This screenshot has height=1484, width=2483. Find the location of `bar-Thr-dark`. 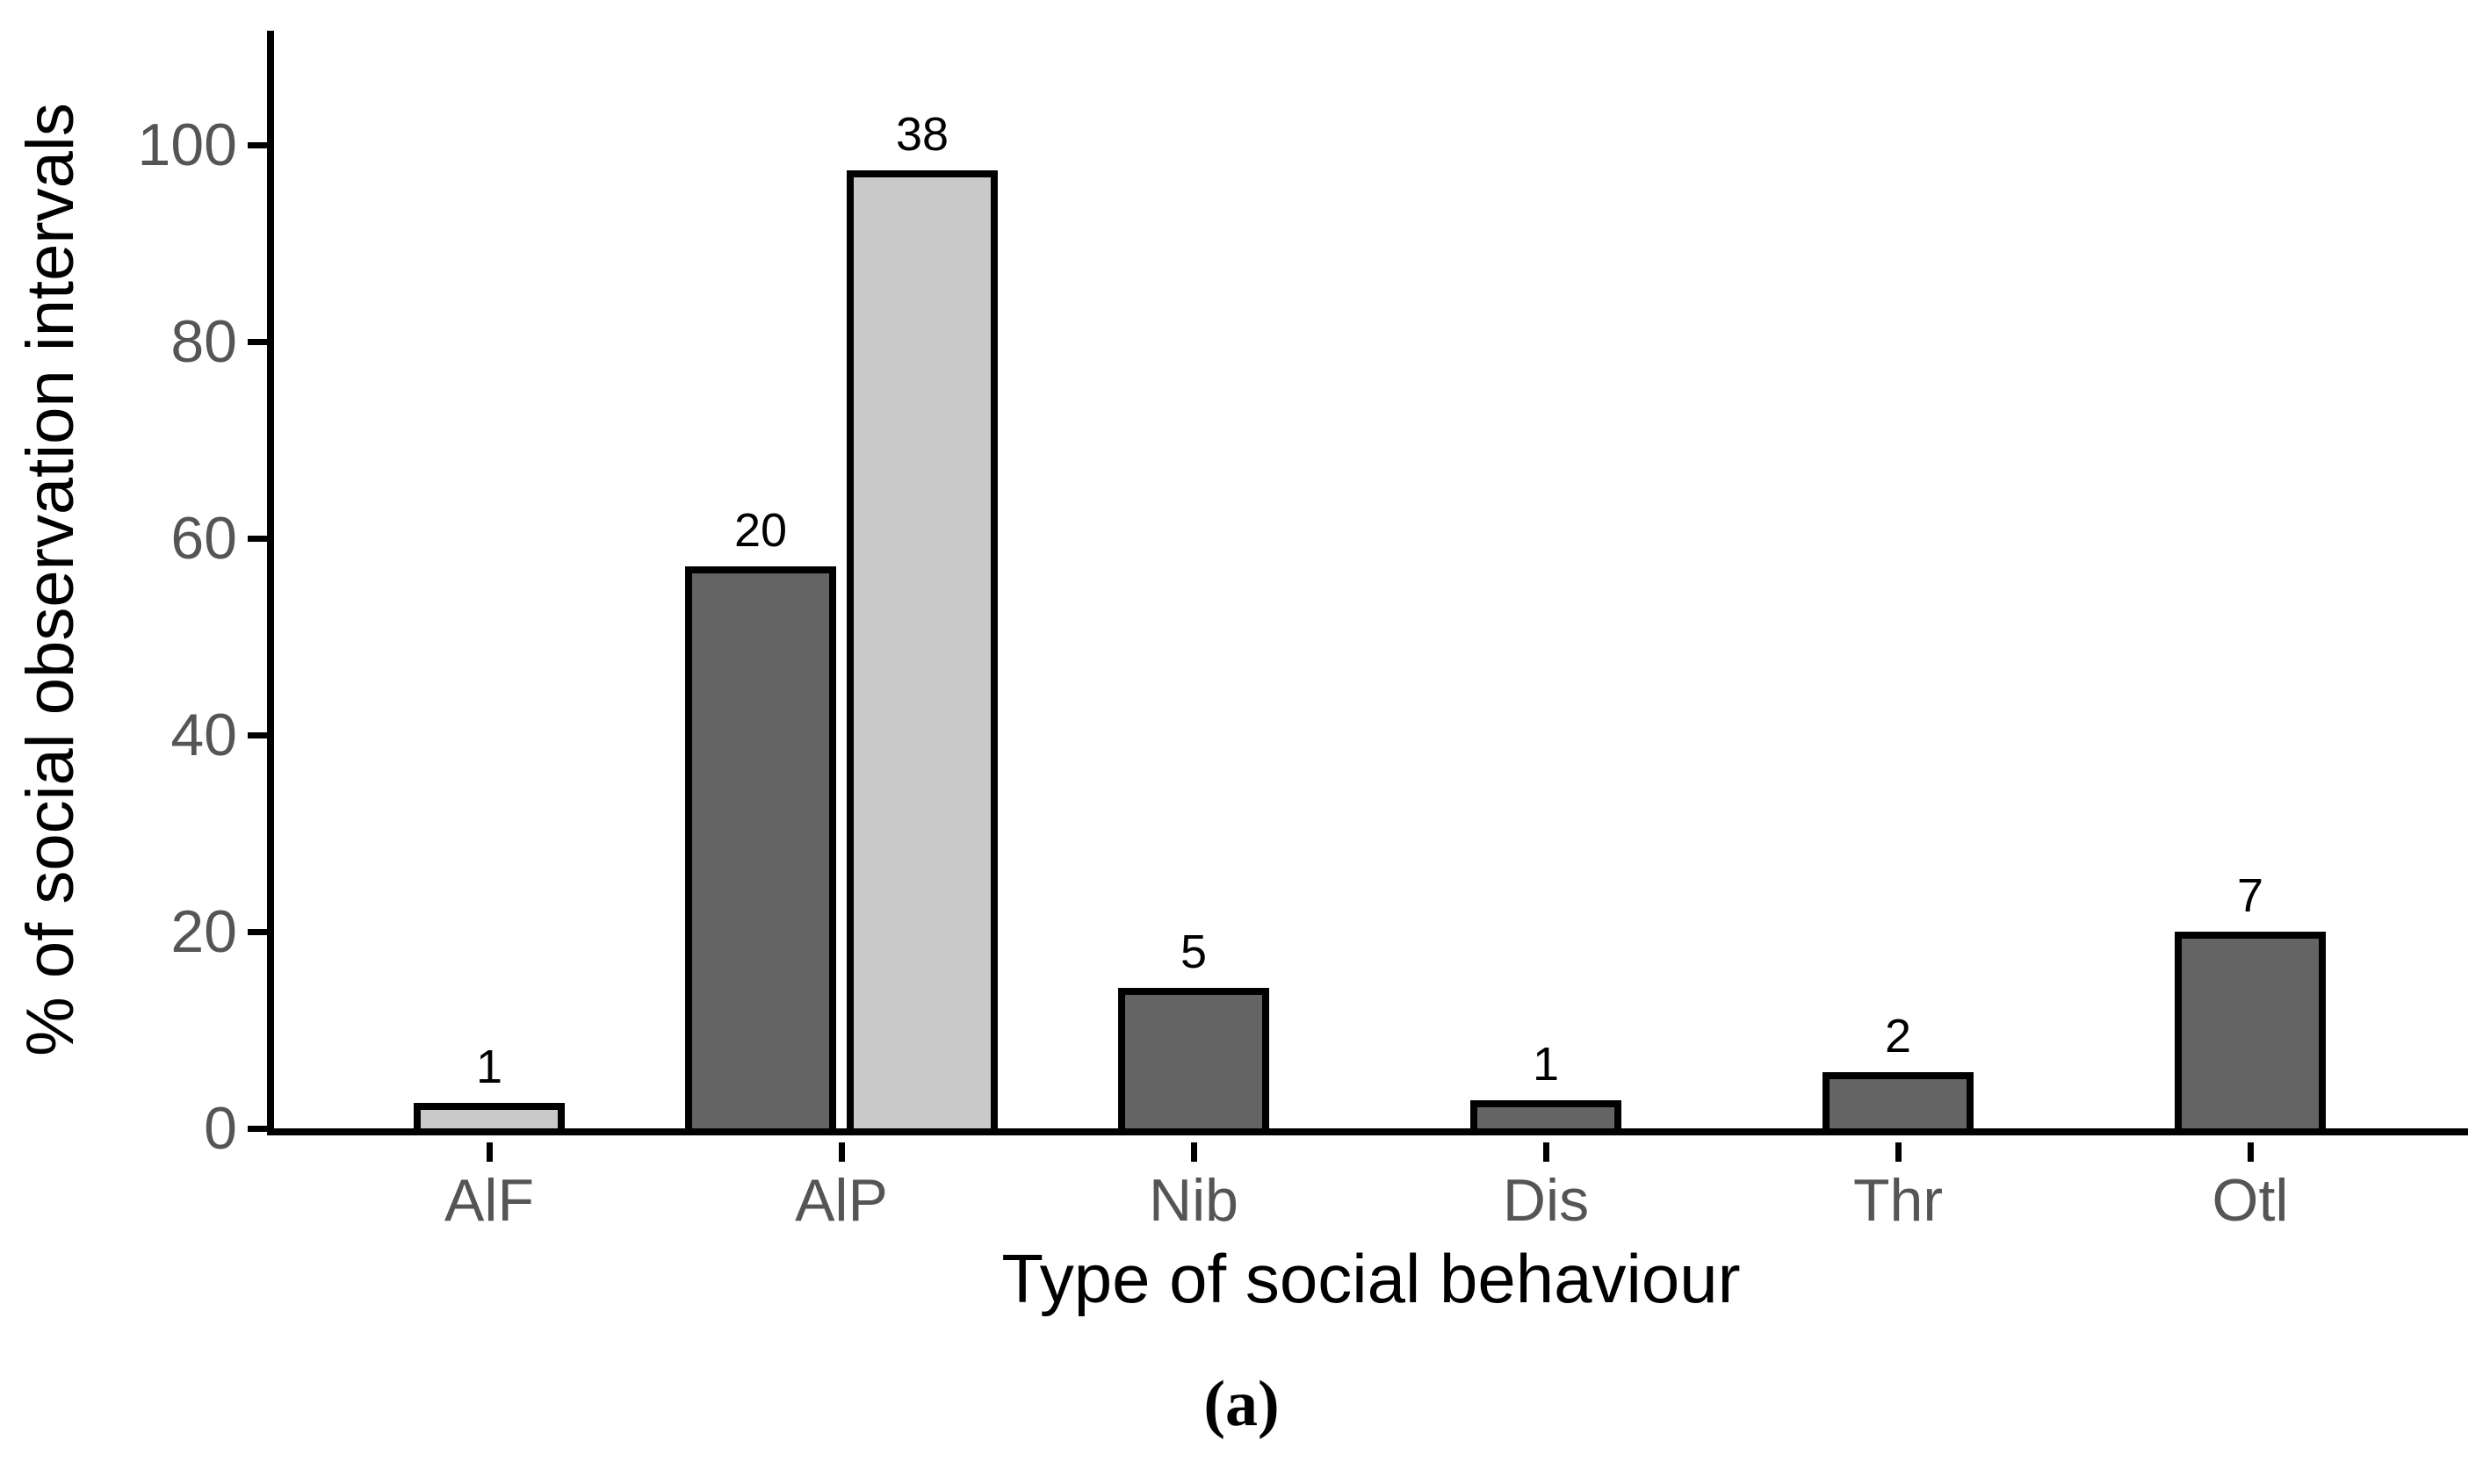

bar-Thr-dark is located at coordinates (1899, 1100).